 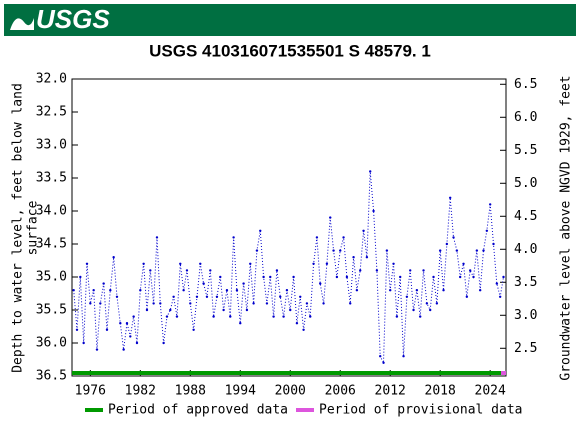 What do you see at coordinates (525, 117) in the screenshot?
I see `y2-tick-label: 6.0` at bounding box center [525, 117].